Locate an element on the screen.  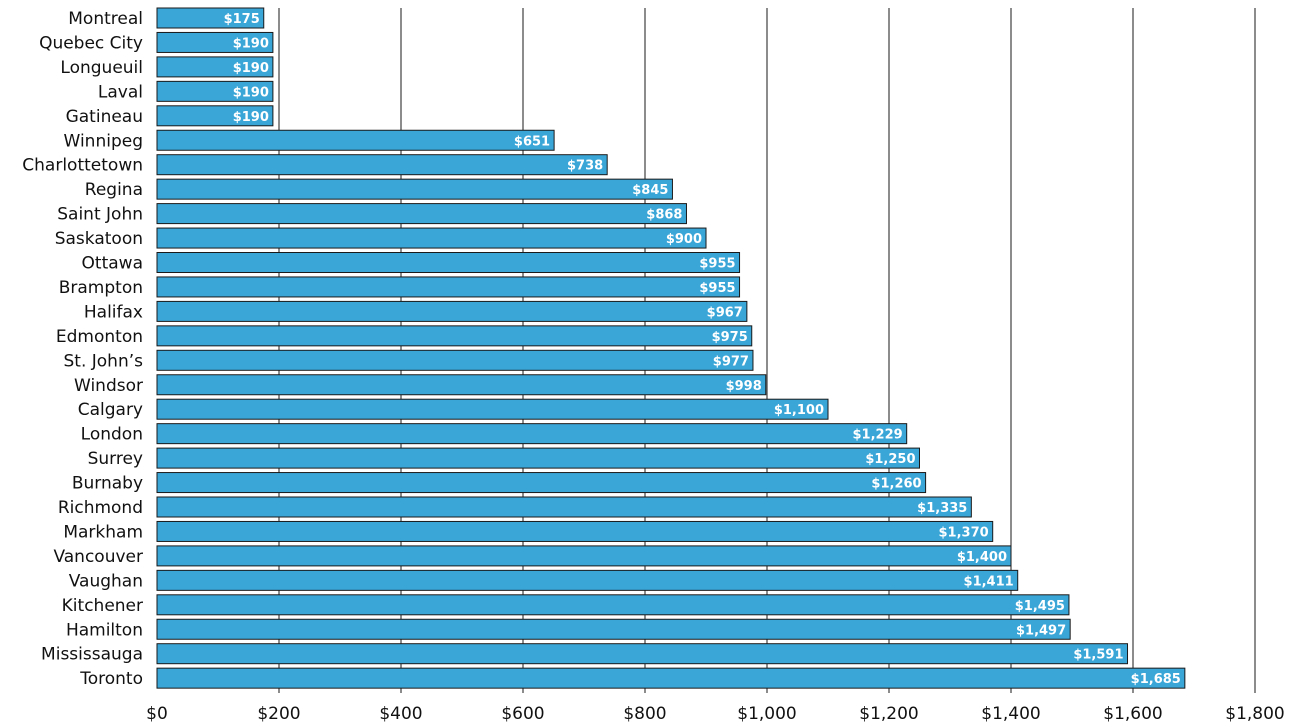
category-label-23: Vaughan is located at coordinates (106, 581).